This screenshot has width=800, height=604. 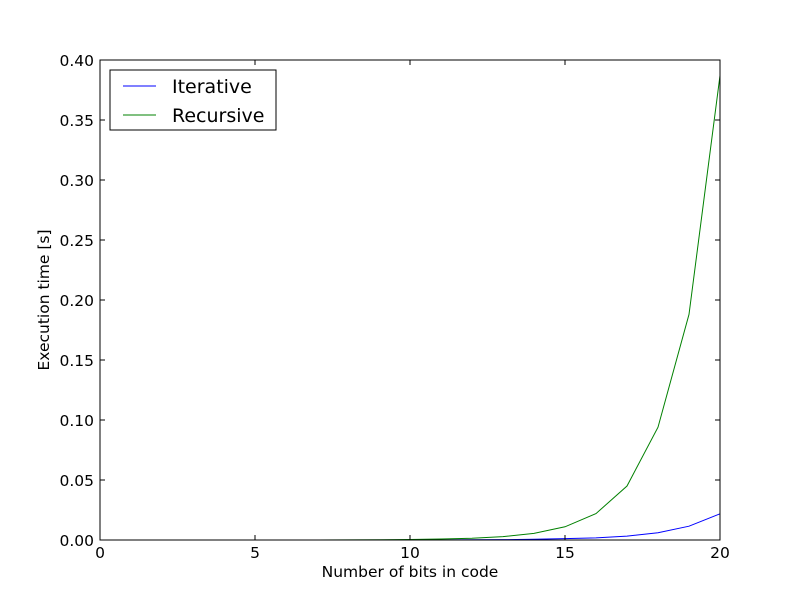 I want to click on y-tick-label: 0.35, so click(x=76, y=121).